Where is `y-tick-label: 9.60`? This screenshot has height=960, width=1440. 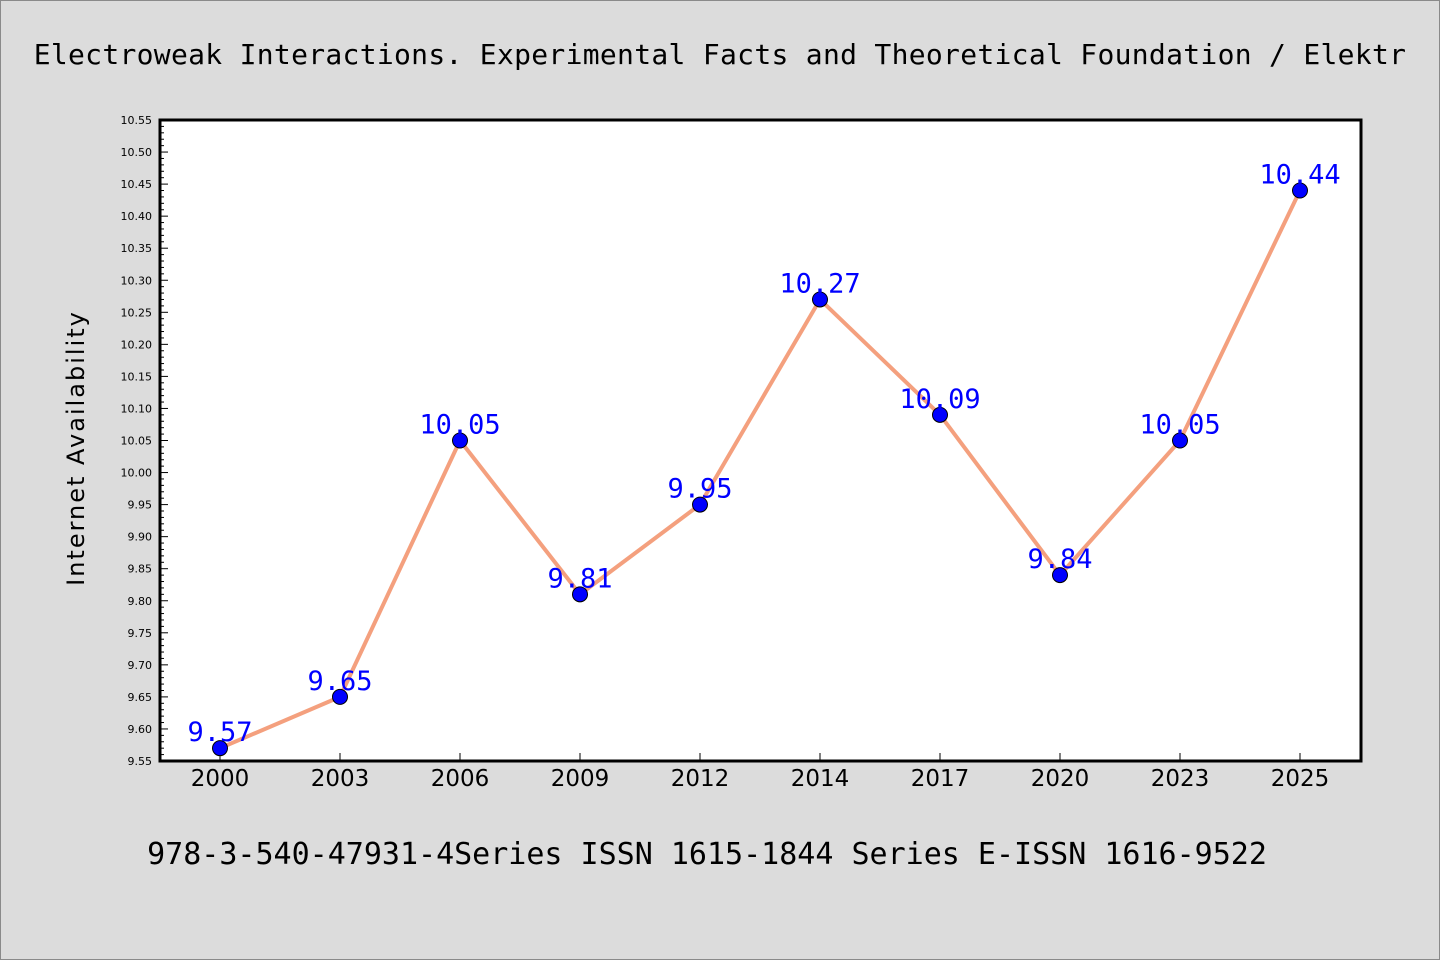 y-tick-label: 9.60 is located at coordinates (140, 729).